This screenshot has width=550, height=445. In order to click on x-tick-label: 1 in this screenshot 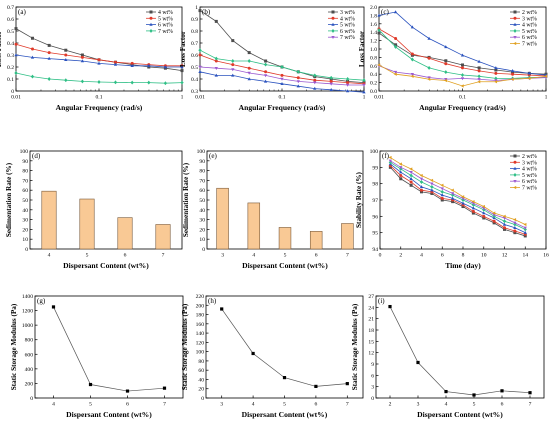, I will do `click(546, 98)`.